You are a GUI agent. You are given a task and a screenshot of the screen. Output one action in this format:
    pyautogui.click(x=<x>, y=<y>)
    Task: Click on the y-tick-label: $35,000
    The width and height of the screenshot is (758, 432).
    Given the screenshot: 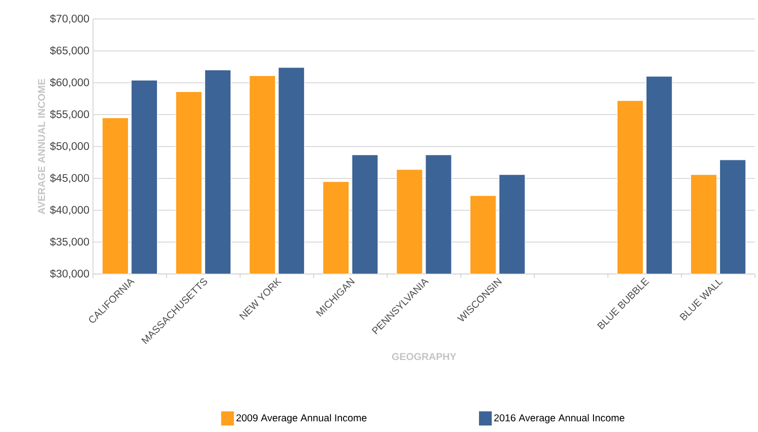 What is the action you would take?
    pyautogui.click(x=70, y=242)
    